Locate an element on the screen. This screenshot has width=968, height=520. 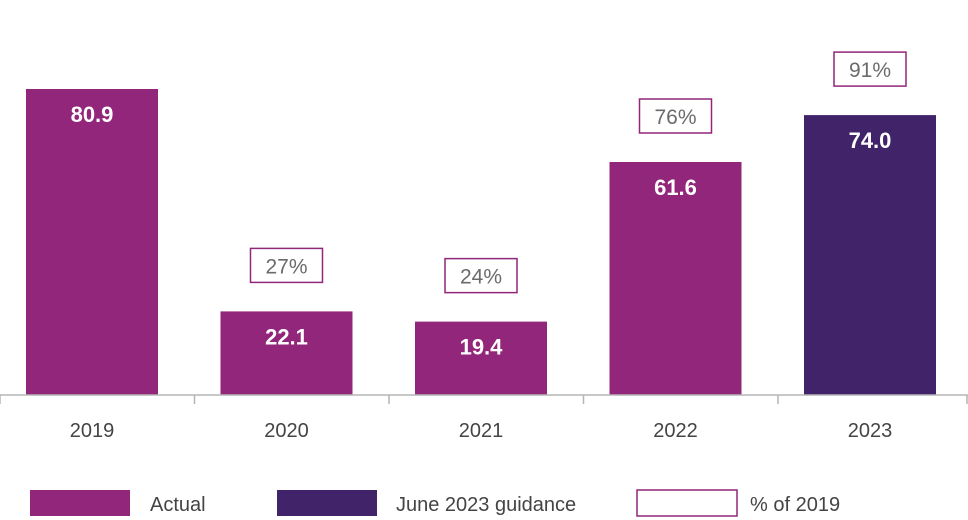
pct-of-2019-label-2023: 91% is located at coordinates (870, 70).